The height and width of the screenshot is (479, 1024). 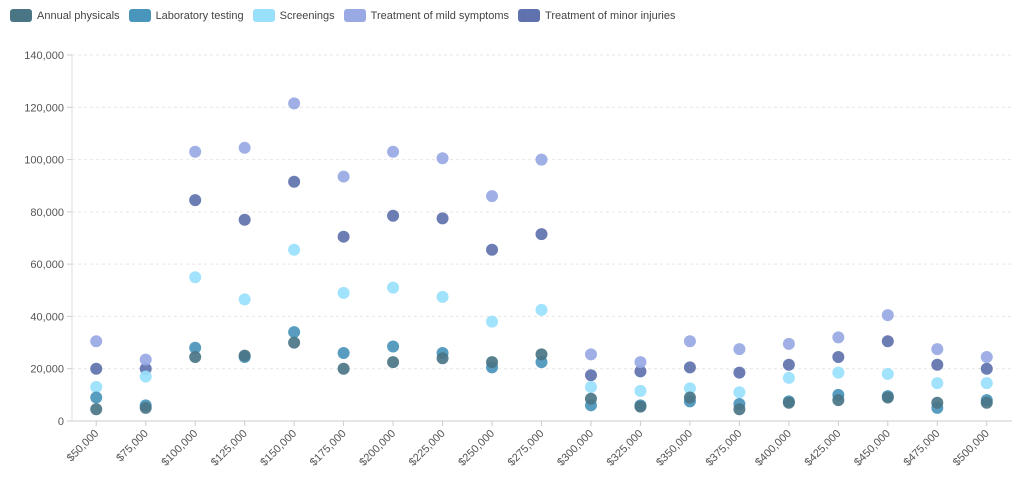 What do you see at coordinates (328, 448) in the screenshot?
I see `x-tick-label: $175,000` at bounding box center [328, 448].